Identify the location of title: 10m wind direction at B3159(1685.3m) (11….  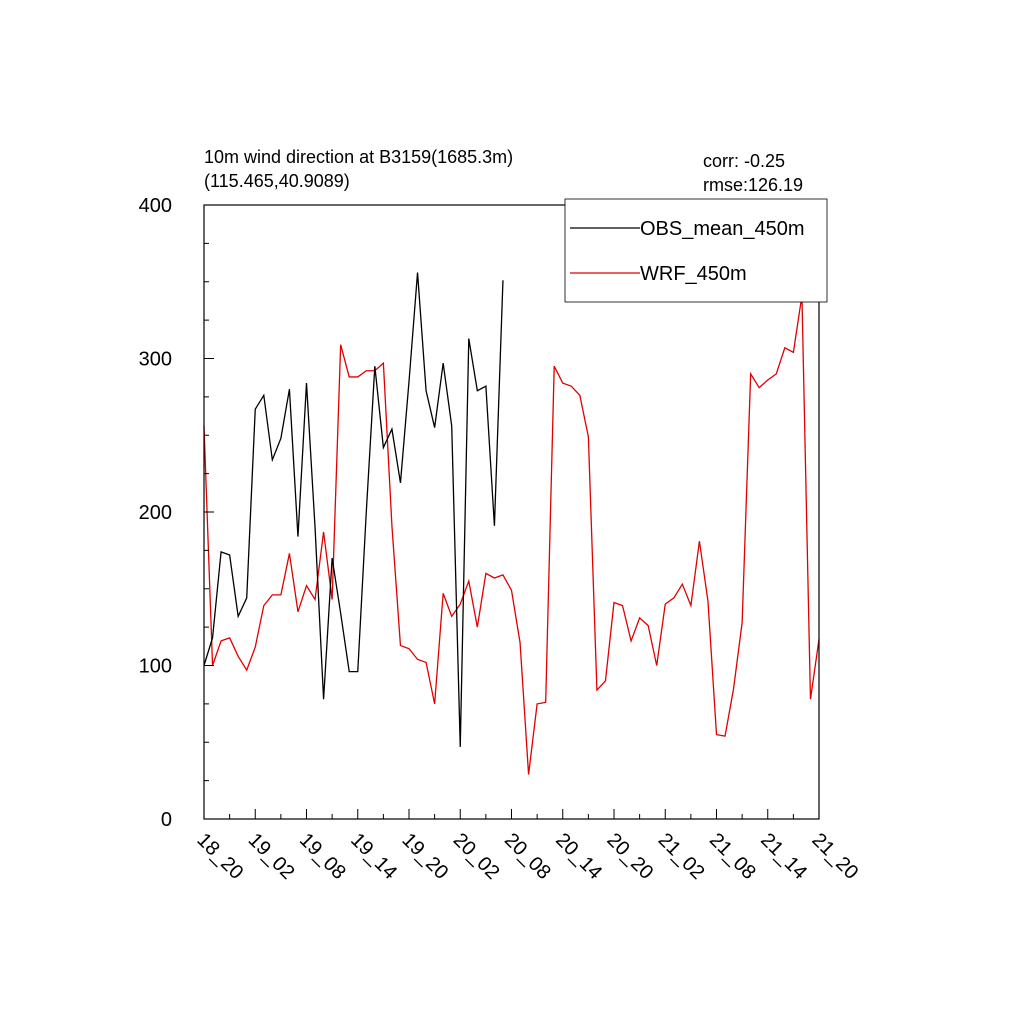
(358, 169).